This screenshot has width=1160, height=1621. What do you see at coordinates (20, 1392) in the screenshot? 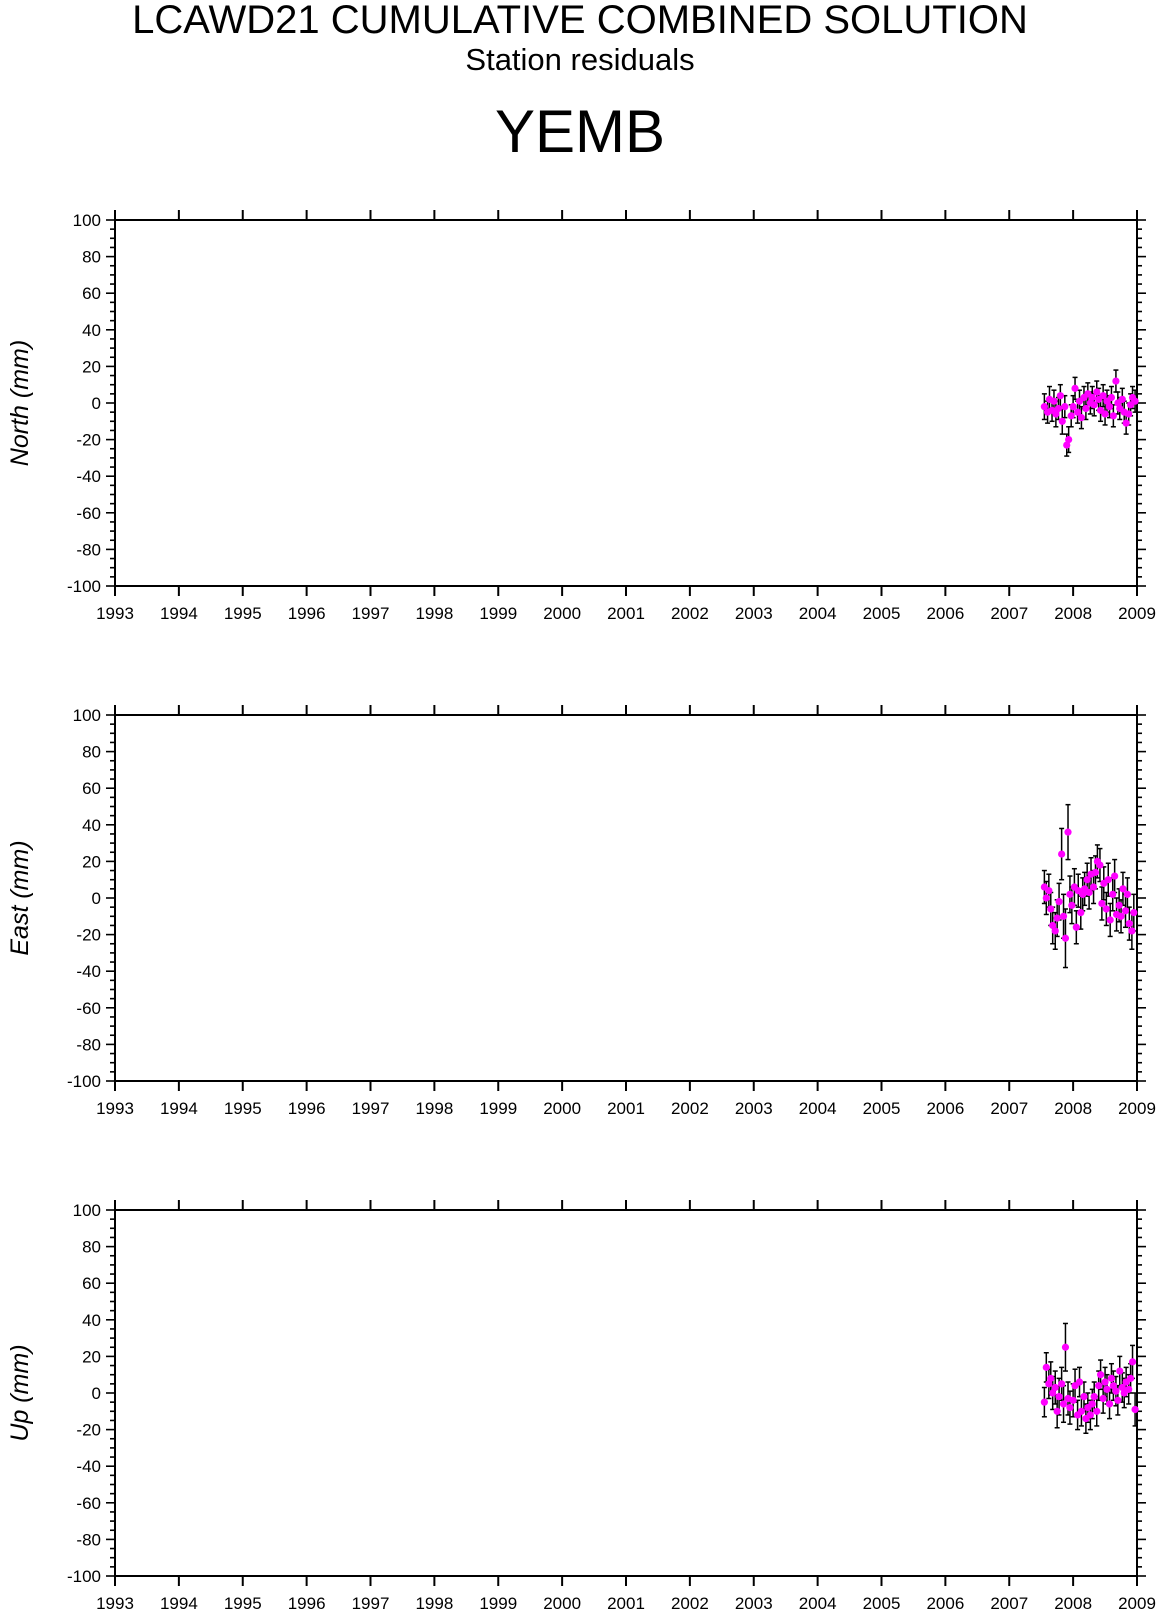
I see `y-axis-label: Up (mm)` at bounding box center [20, 1392].